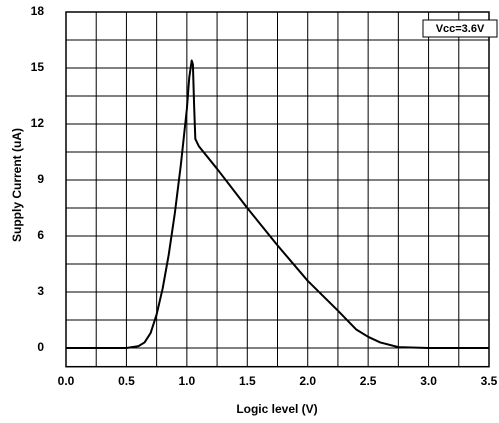 The width and height of the screenshot is (499, 423). Describe the element at coordinates (368, 381) in the screenshot. I see `x-tick-label: 2.5` at that location.